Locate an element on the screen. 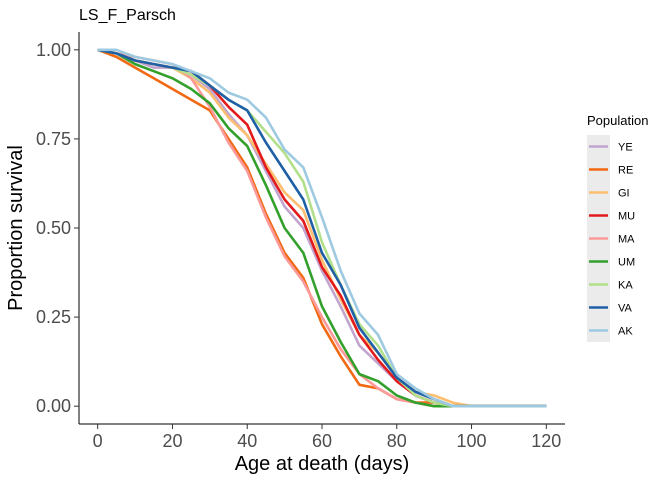 Image resolution: width=672 pixels, height=480 pixels. legend-label-ak: AK is located at coordinates (625, 332).